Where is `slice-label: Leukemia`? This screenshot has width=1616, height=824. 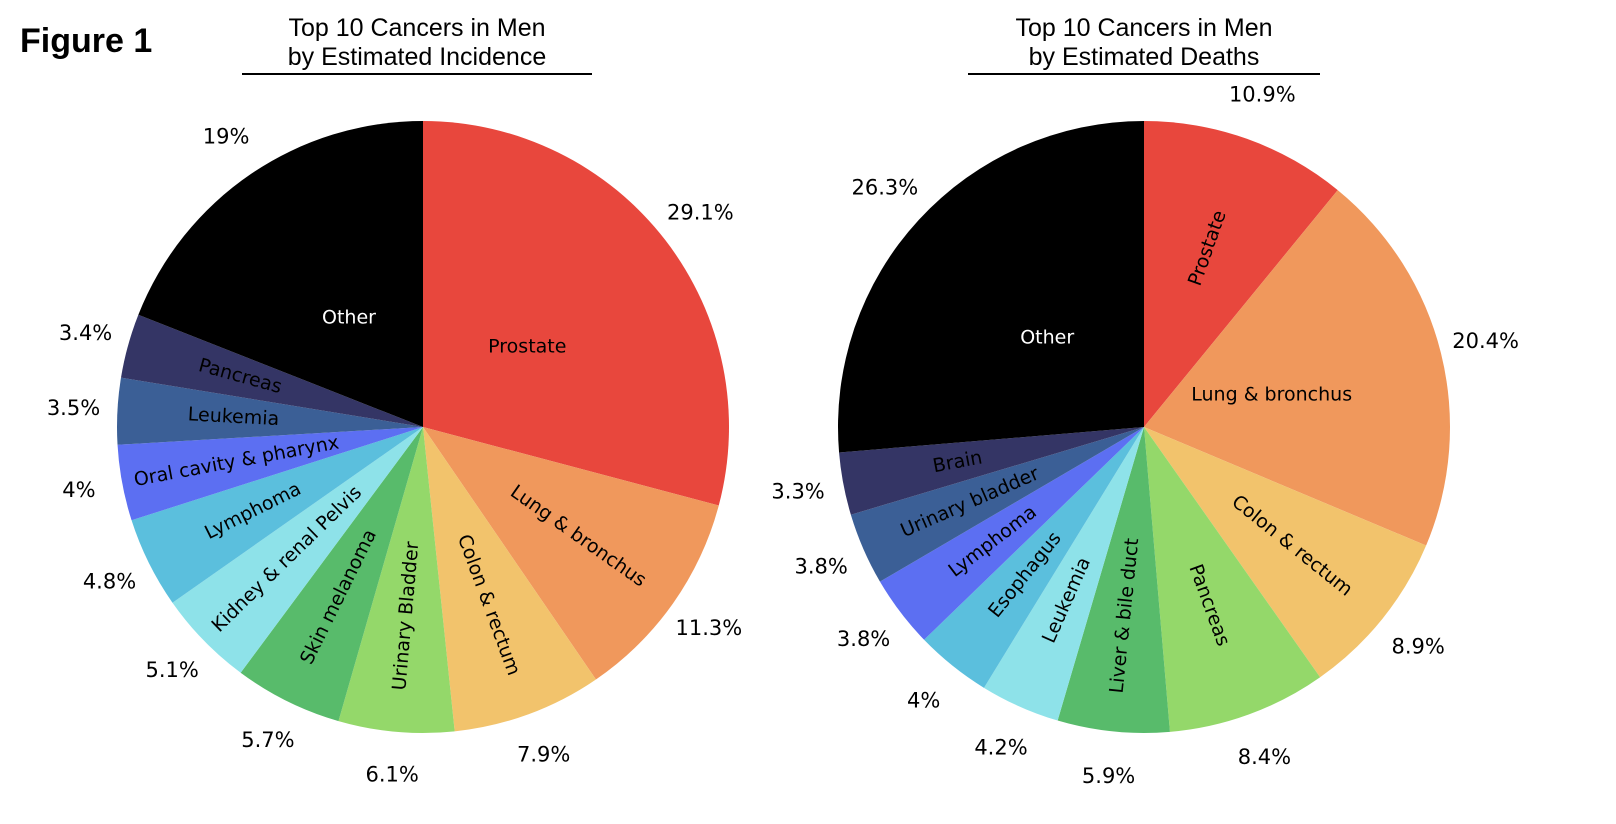
slice-label: Leukemia is located at coordinates (233, 416).